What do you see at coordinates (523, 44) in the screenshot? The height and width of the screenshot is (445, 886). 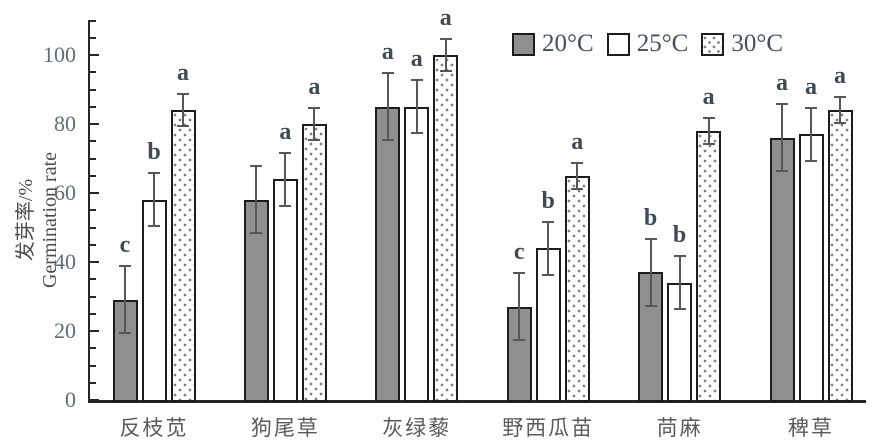 I see `legend-swatch-gray` at bounding box center [523, 44].